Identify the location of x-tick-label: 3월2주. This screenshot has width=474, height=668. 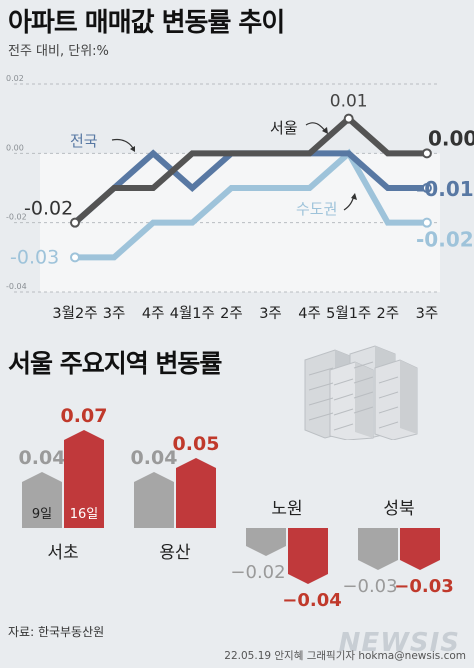
(74, 313).